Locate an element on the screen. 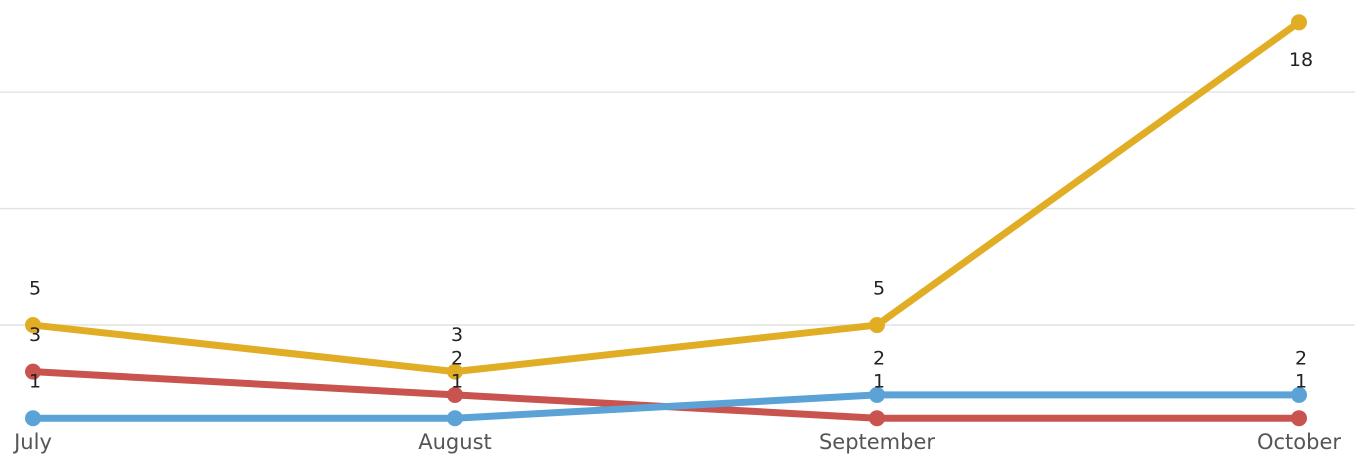  x-tick-label: September is located at coordinates (877, 442).